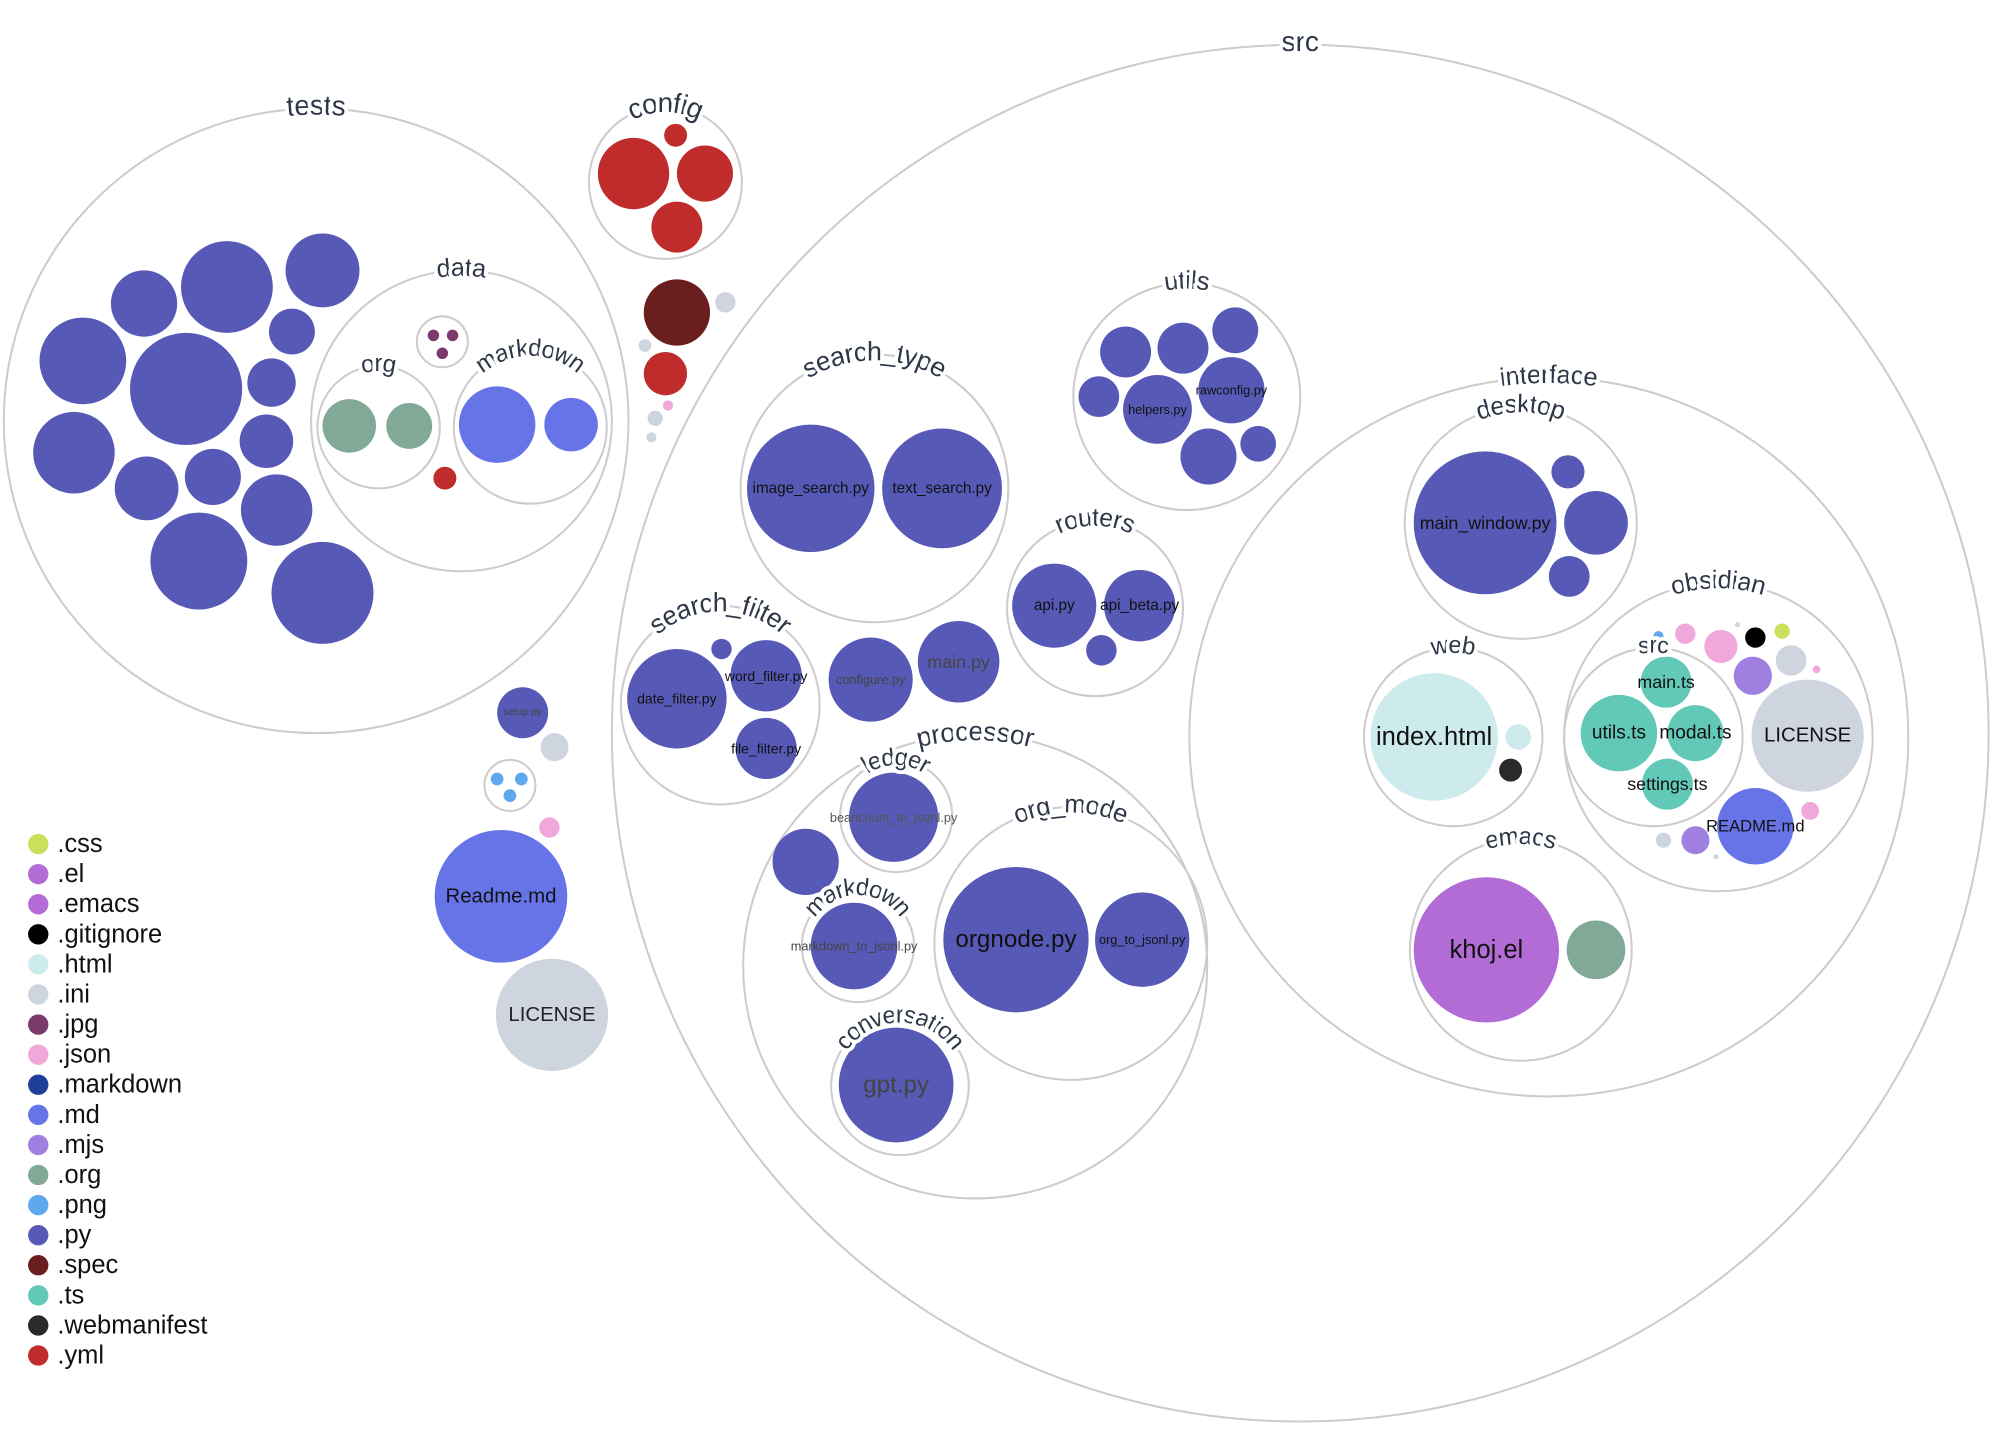  I want to click on file-el-khoj-el, so click(1486, 950).